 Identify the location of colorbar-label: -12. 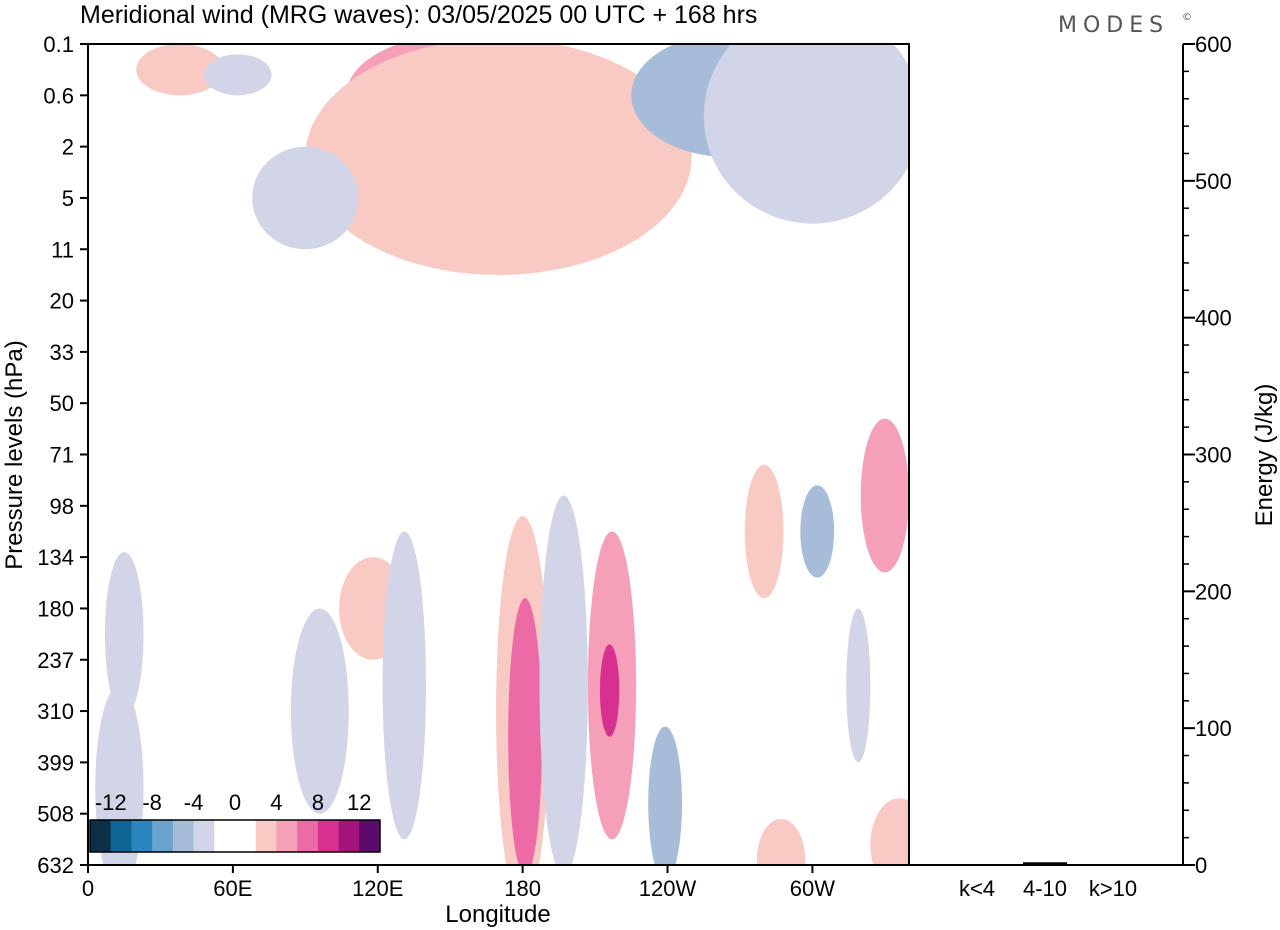
(111, 802).